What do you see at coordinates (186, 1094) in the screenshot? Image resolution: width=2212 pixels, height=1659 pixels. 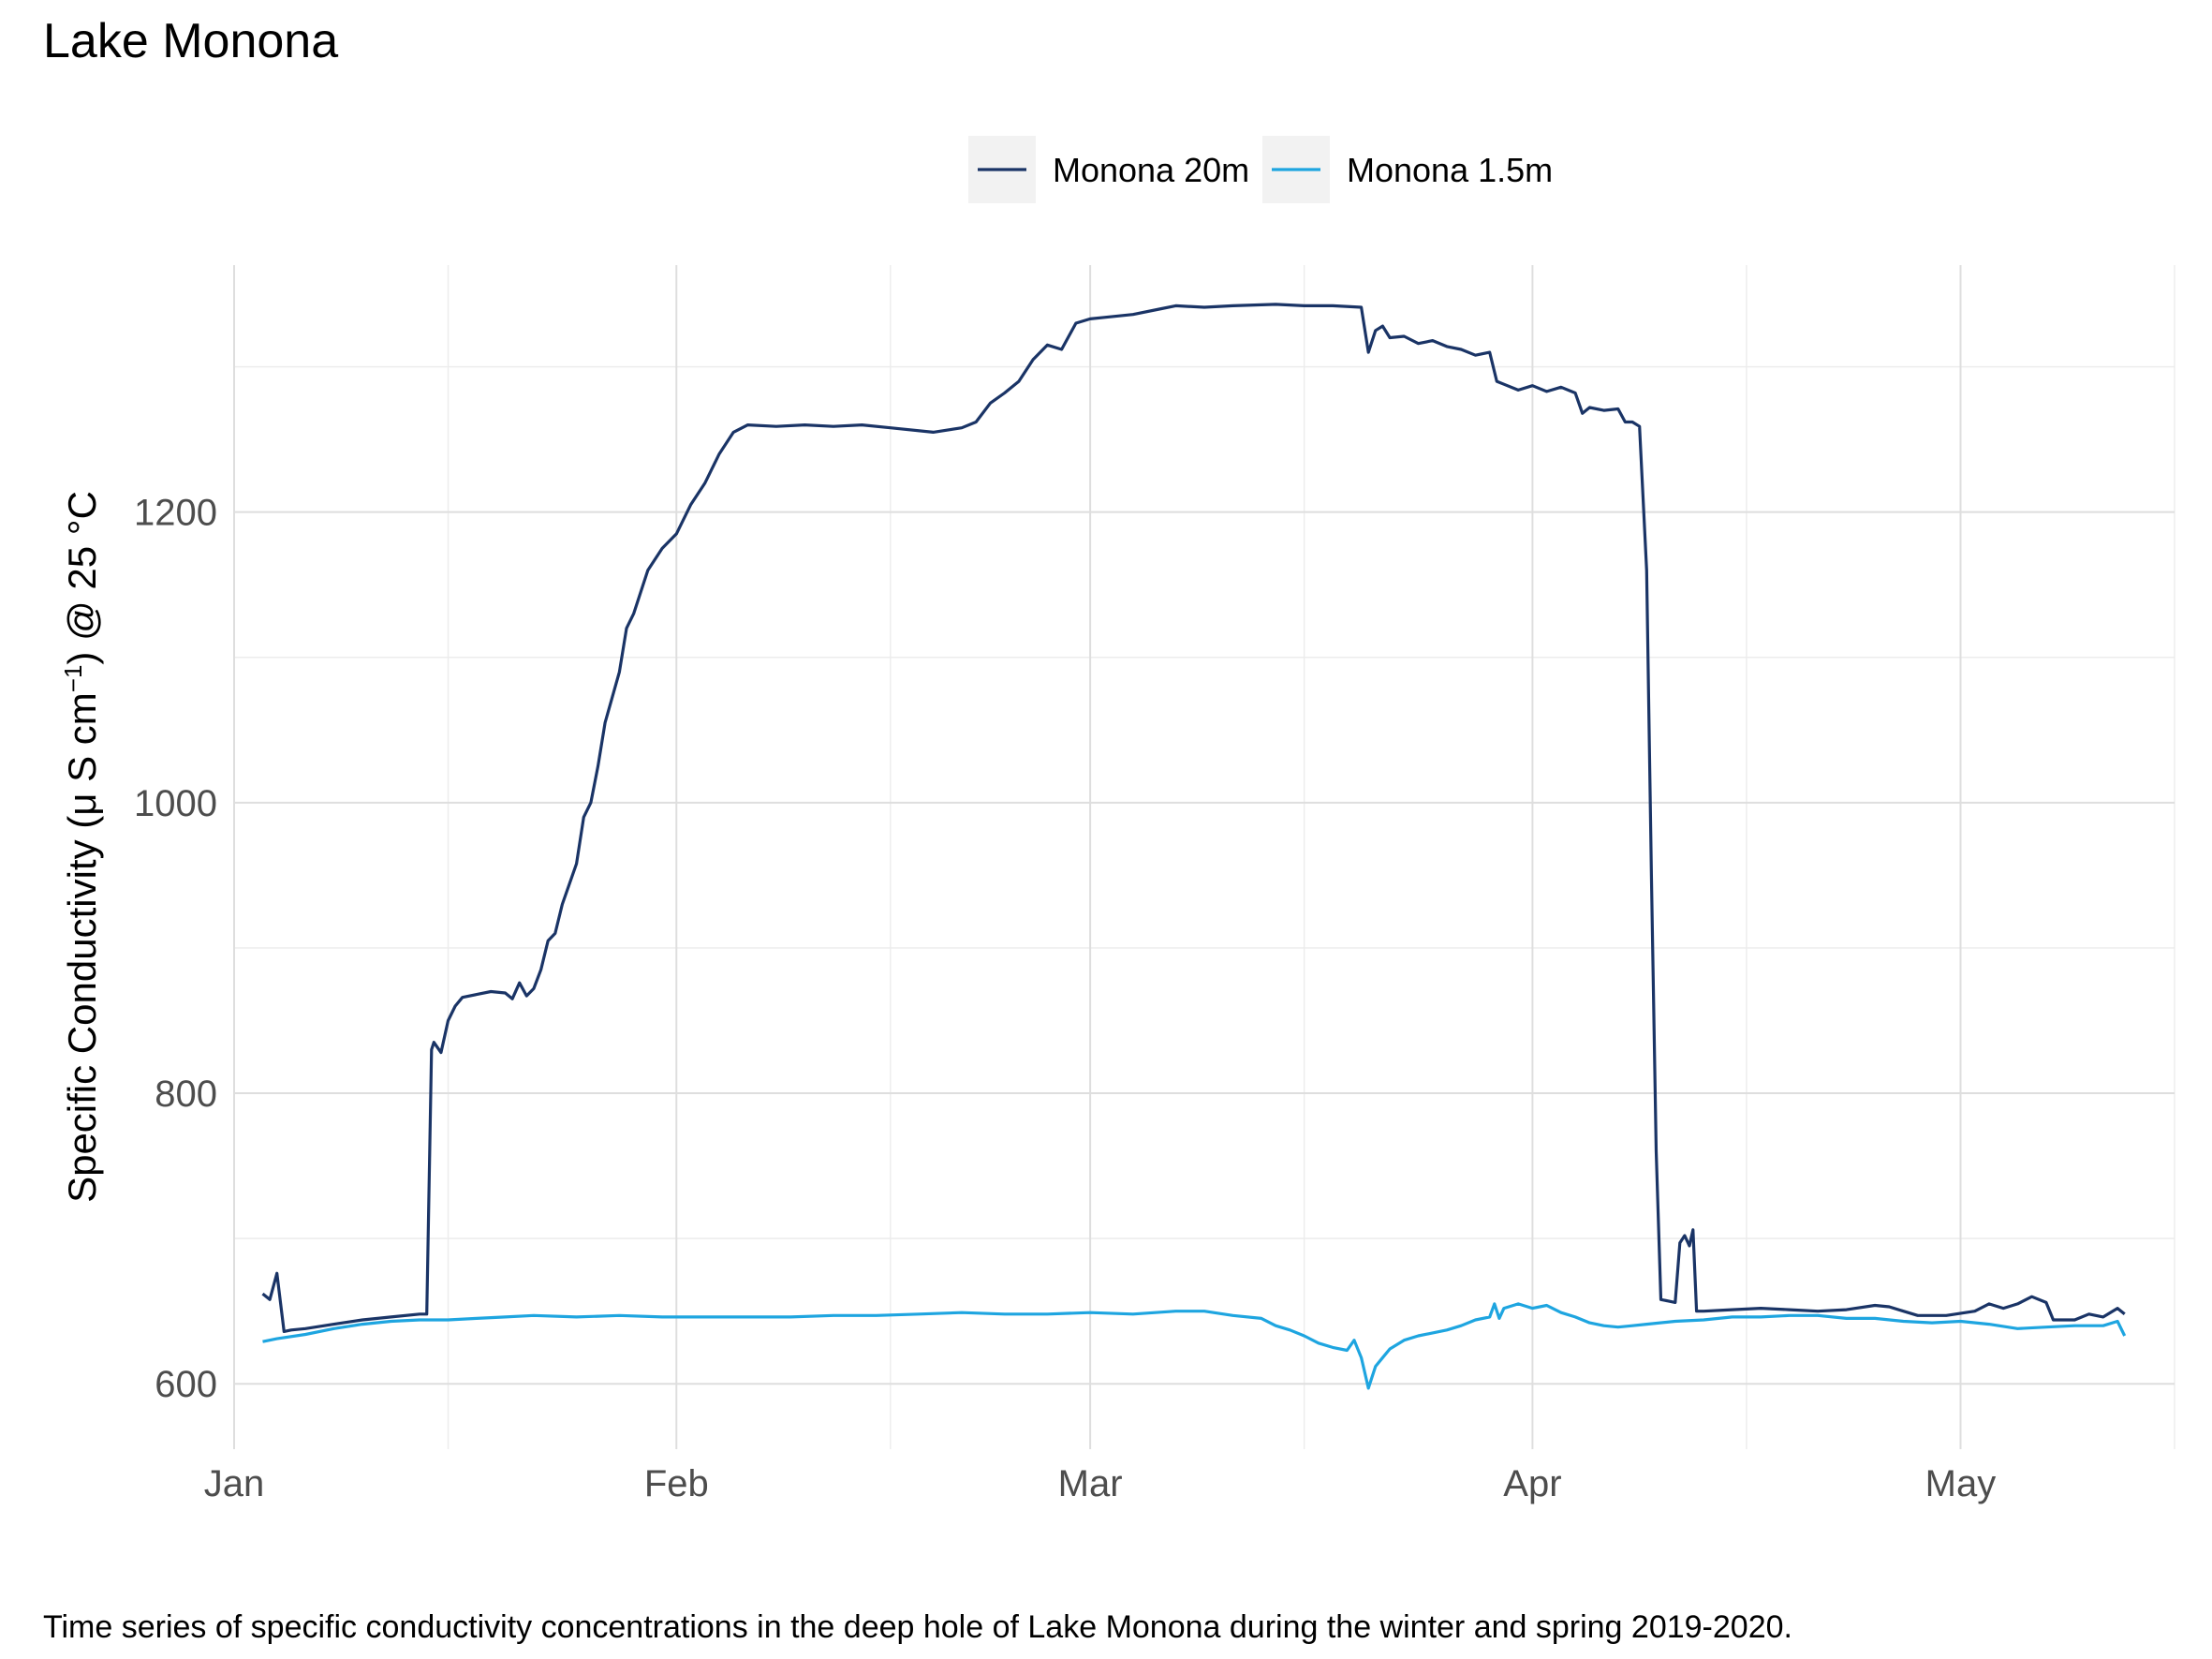 I see `y-tick-label: 800` at bounding box center [186, 1094].